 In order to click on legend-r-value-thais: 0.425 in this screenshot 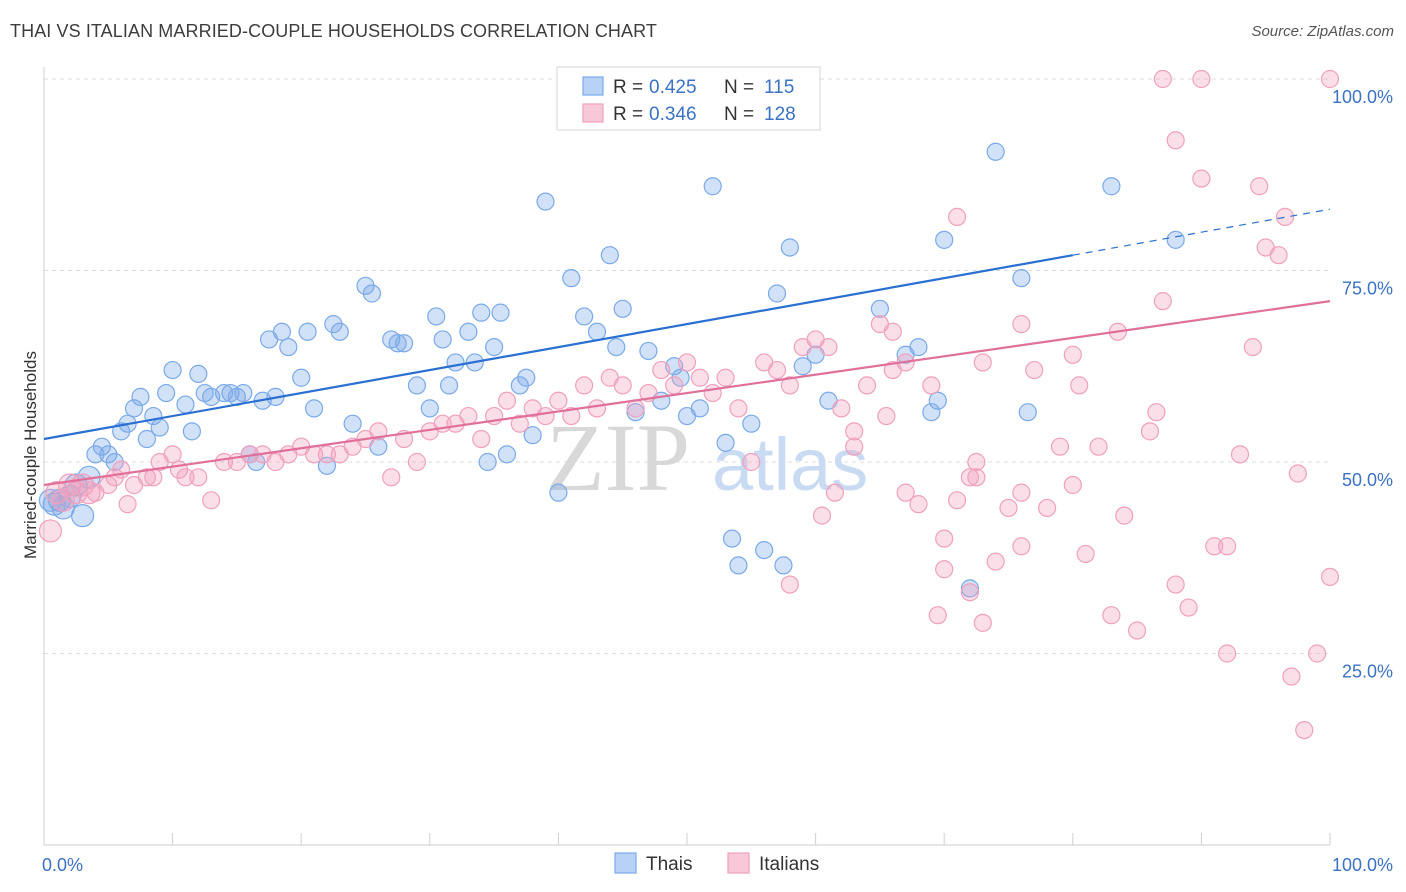, I will do `click(673, 87)`.